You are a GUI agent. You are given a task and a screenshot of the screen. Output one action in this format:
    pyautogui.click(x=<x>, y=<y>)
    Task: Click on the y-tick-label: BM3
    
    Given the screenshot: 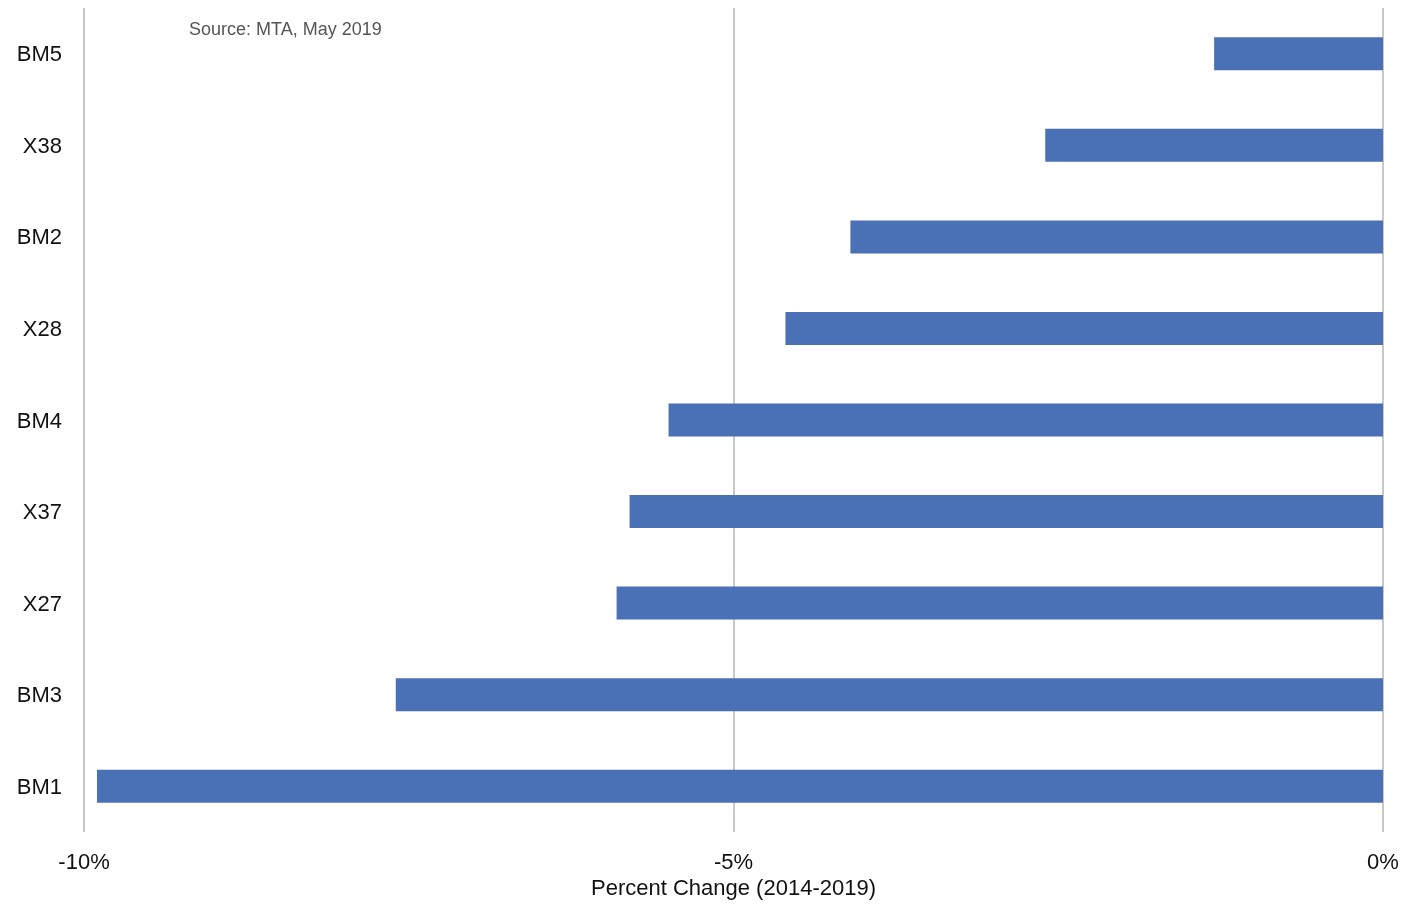 What is the action you would take?
    pyautogui.click(x=39, y=695)
    